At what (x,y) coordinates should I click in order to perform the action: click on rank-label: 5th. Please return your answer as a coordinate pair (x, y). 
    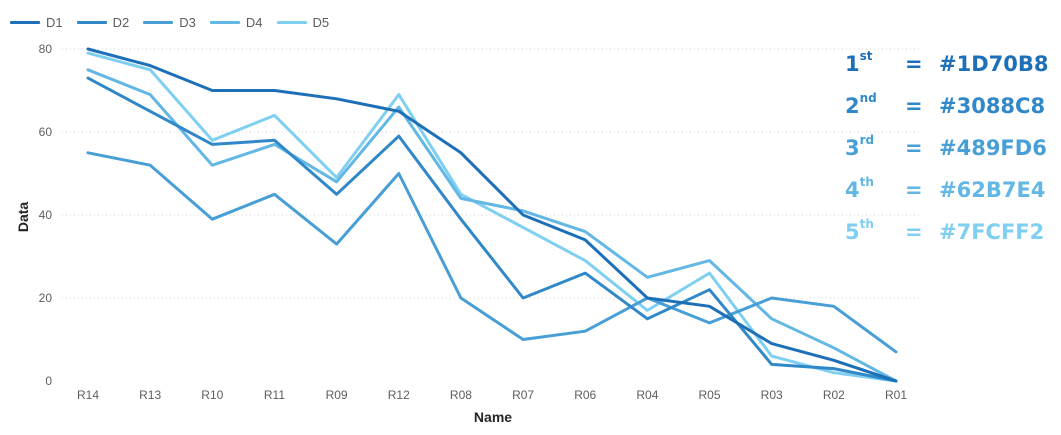
    Looking at the image, I should click on (859, 230).